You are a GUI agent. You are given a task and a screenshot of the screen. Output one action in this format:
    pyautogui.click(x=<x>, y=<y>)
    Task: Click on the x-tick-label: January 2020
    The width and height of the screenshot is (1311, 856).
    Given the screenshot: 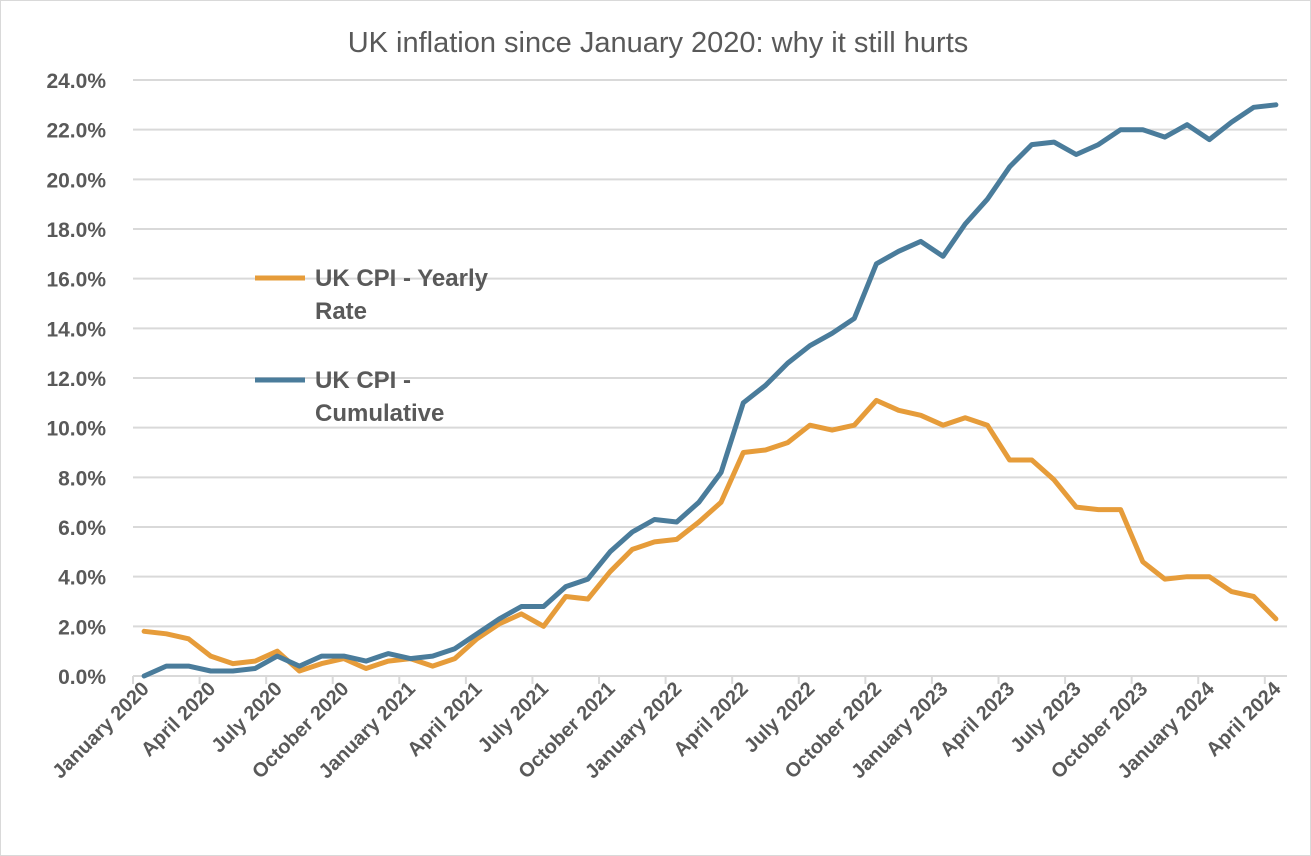 What is the action you would take?
    pyautogui.click(x=100, y=730)
    